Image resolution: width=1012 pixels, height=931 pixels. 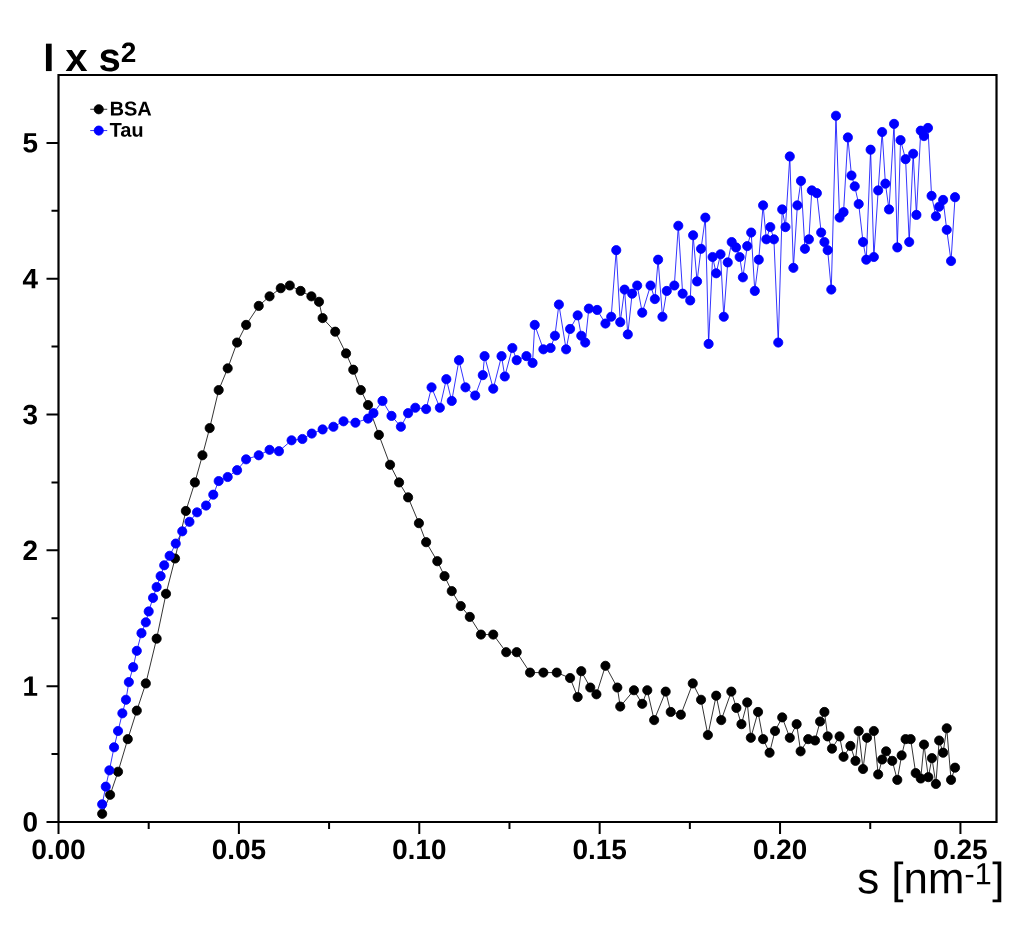 I want to click on y-axis-title: I x s$^{2}$, so click(x=90, y=57).